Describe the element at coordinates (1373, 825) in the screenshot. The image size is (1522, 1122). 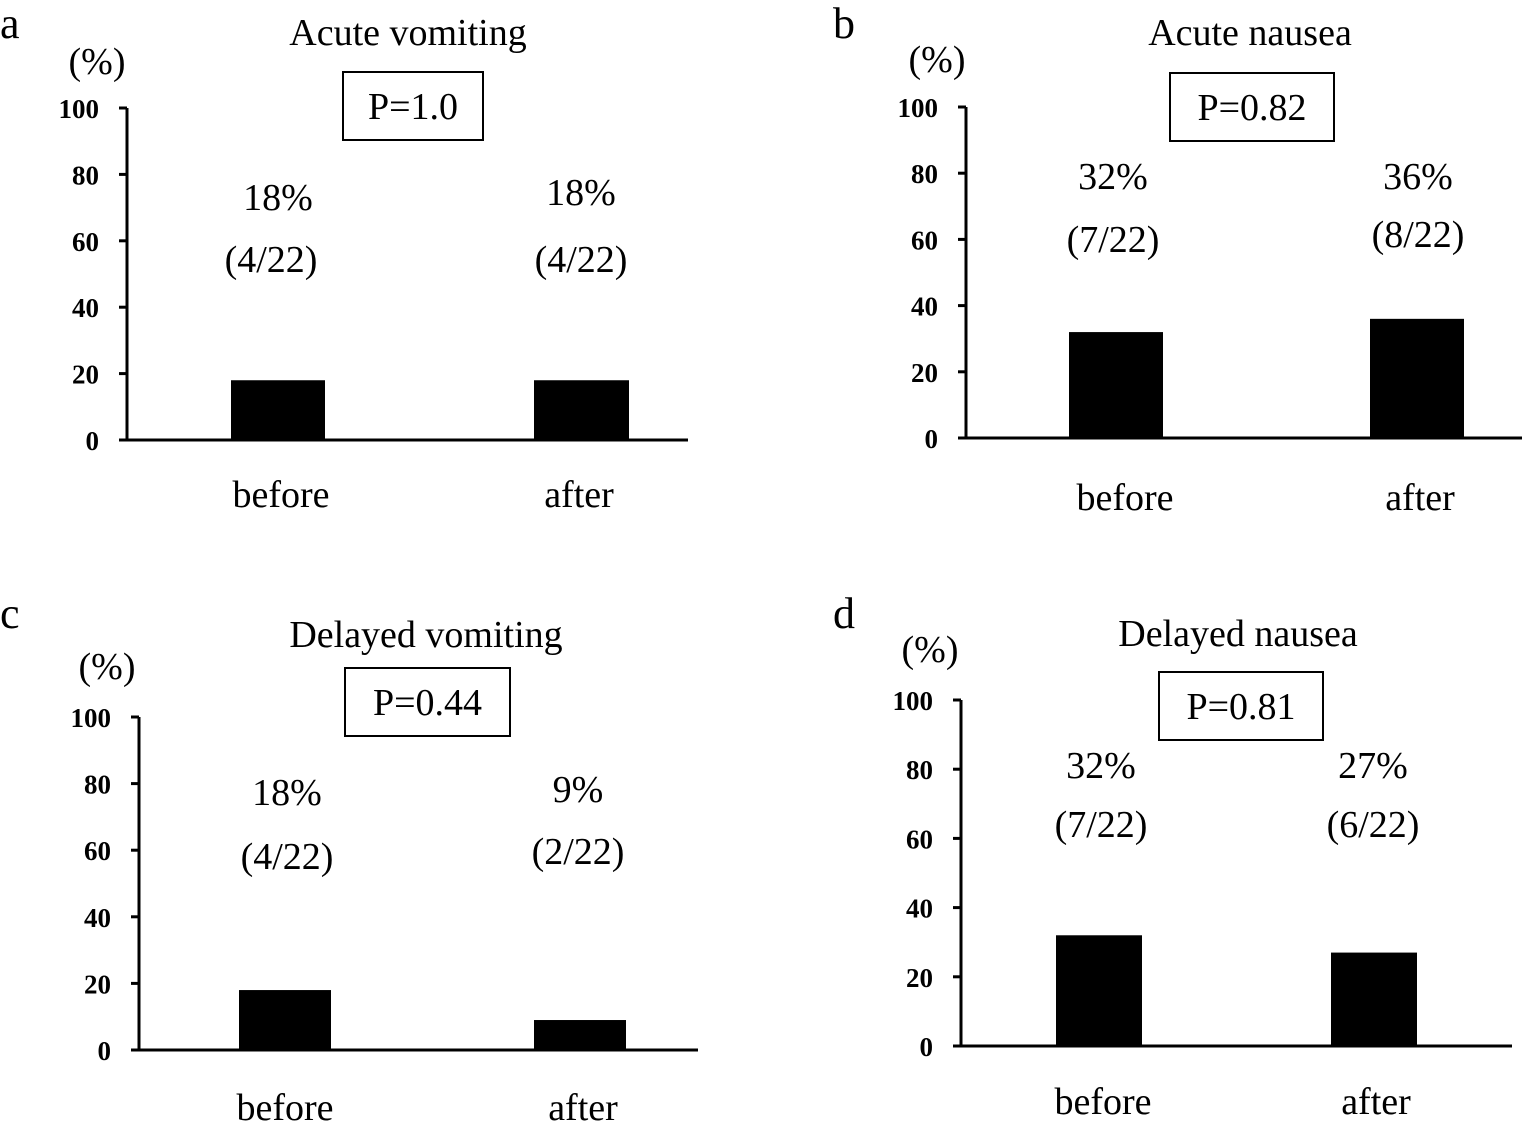
I see `count-label: (6/22)` at that location.